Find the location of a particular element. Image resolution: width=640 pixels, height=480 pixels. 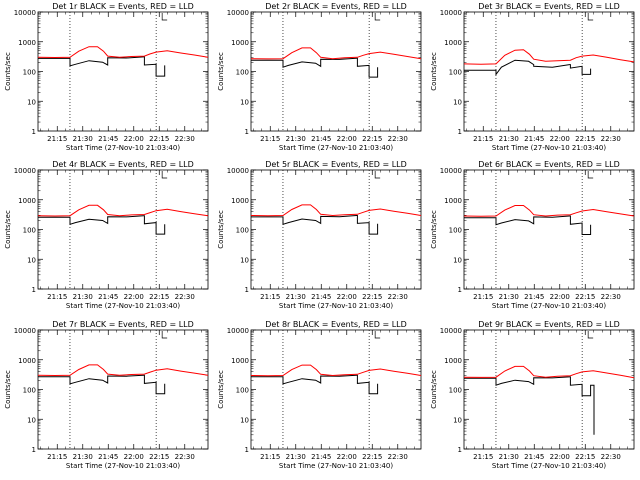

chart-title: Det 7r BLACK = Events, RED = LLD is located at coordinates (123, 324).